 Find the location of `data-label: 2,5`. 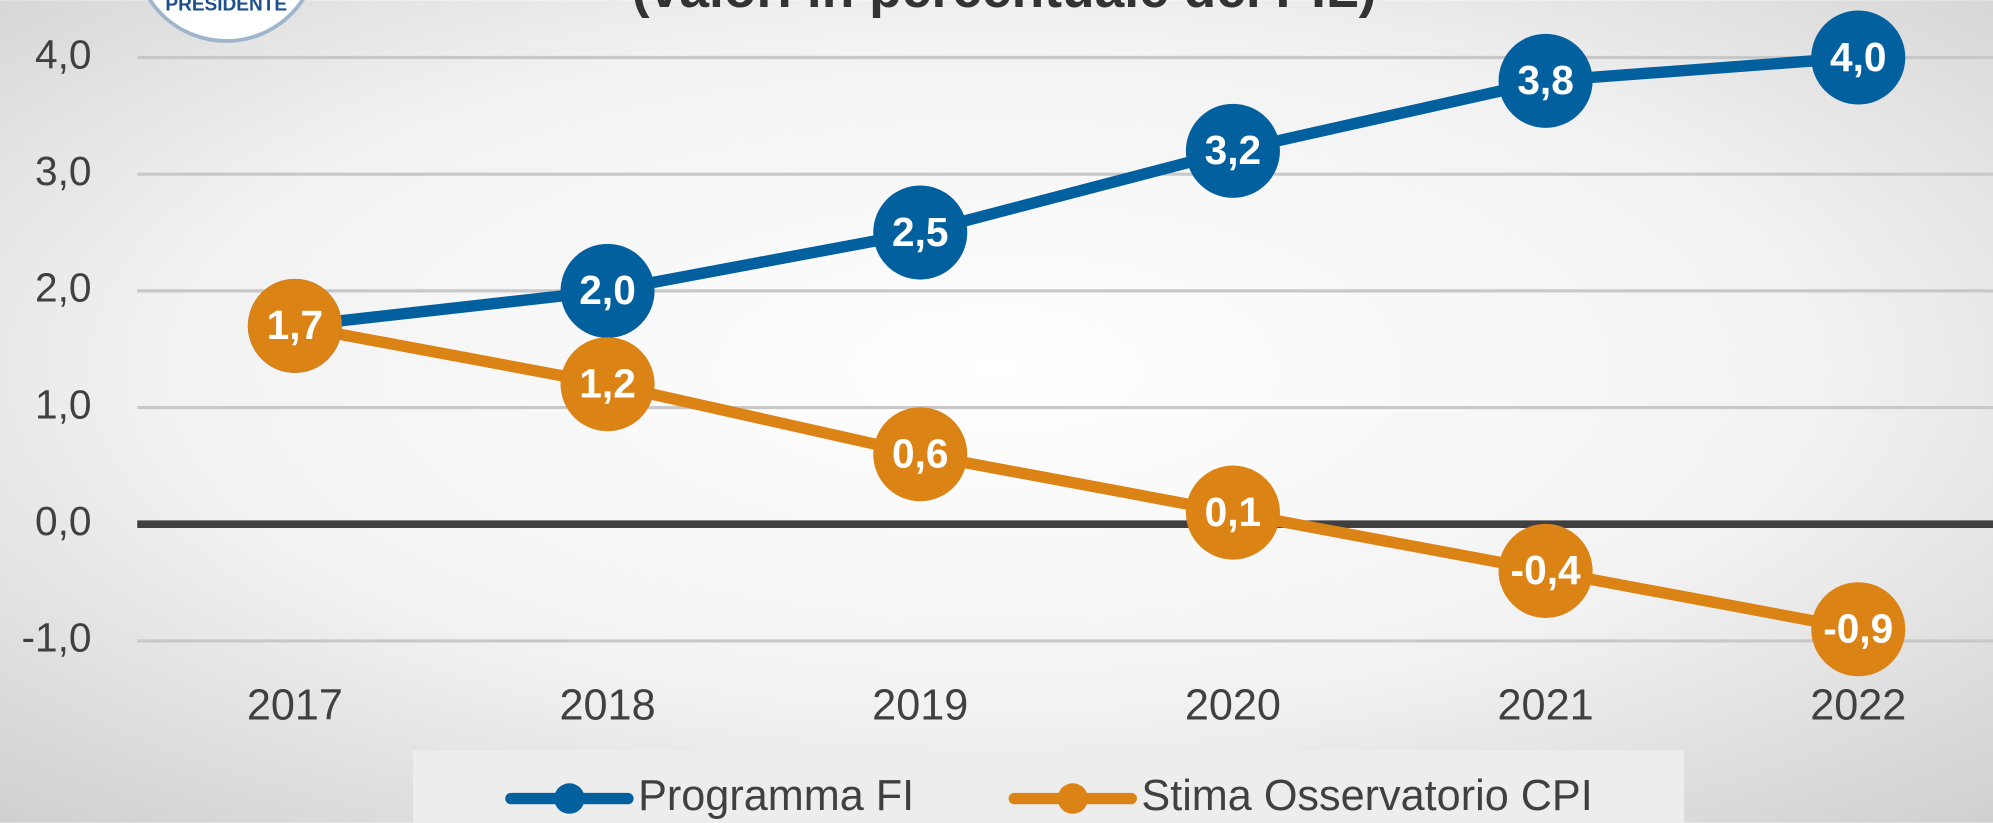

data-label: 2,5 is located at coordinates (920, 232).